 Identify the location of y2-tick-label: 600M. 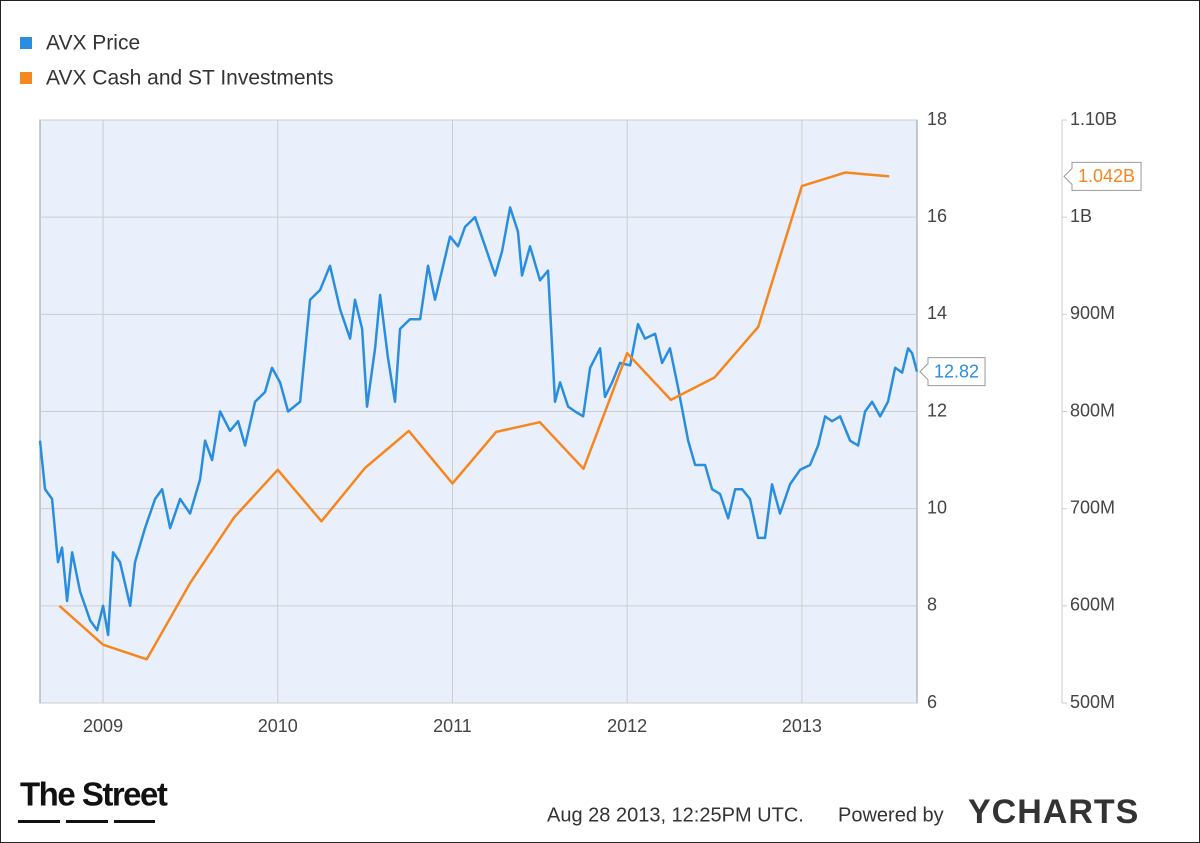
(1092, 605).